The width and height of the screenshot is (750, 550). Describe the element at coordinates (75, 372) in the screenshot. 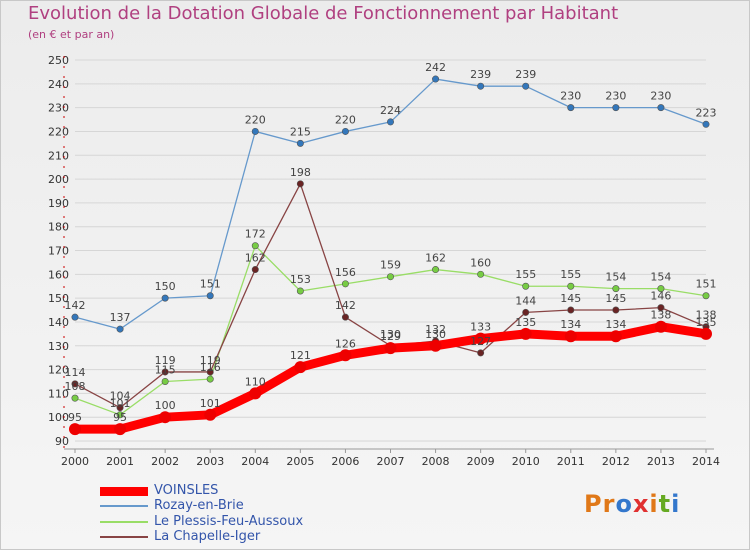

I see `data-label-la-chapelle-iger: 114` at that location.